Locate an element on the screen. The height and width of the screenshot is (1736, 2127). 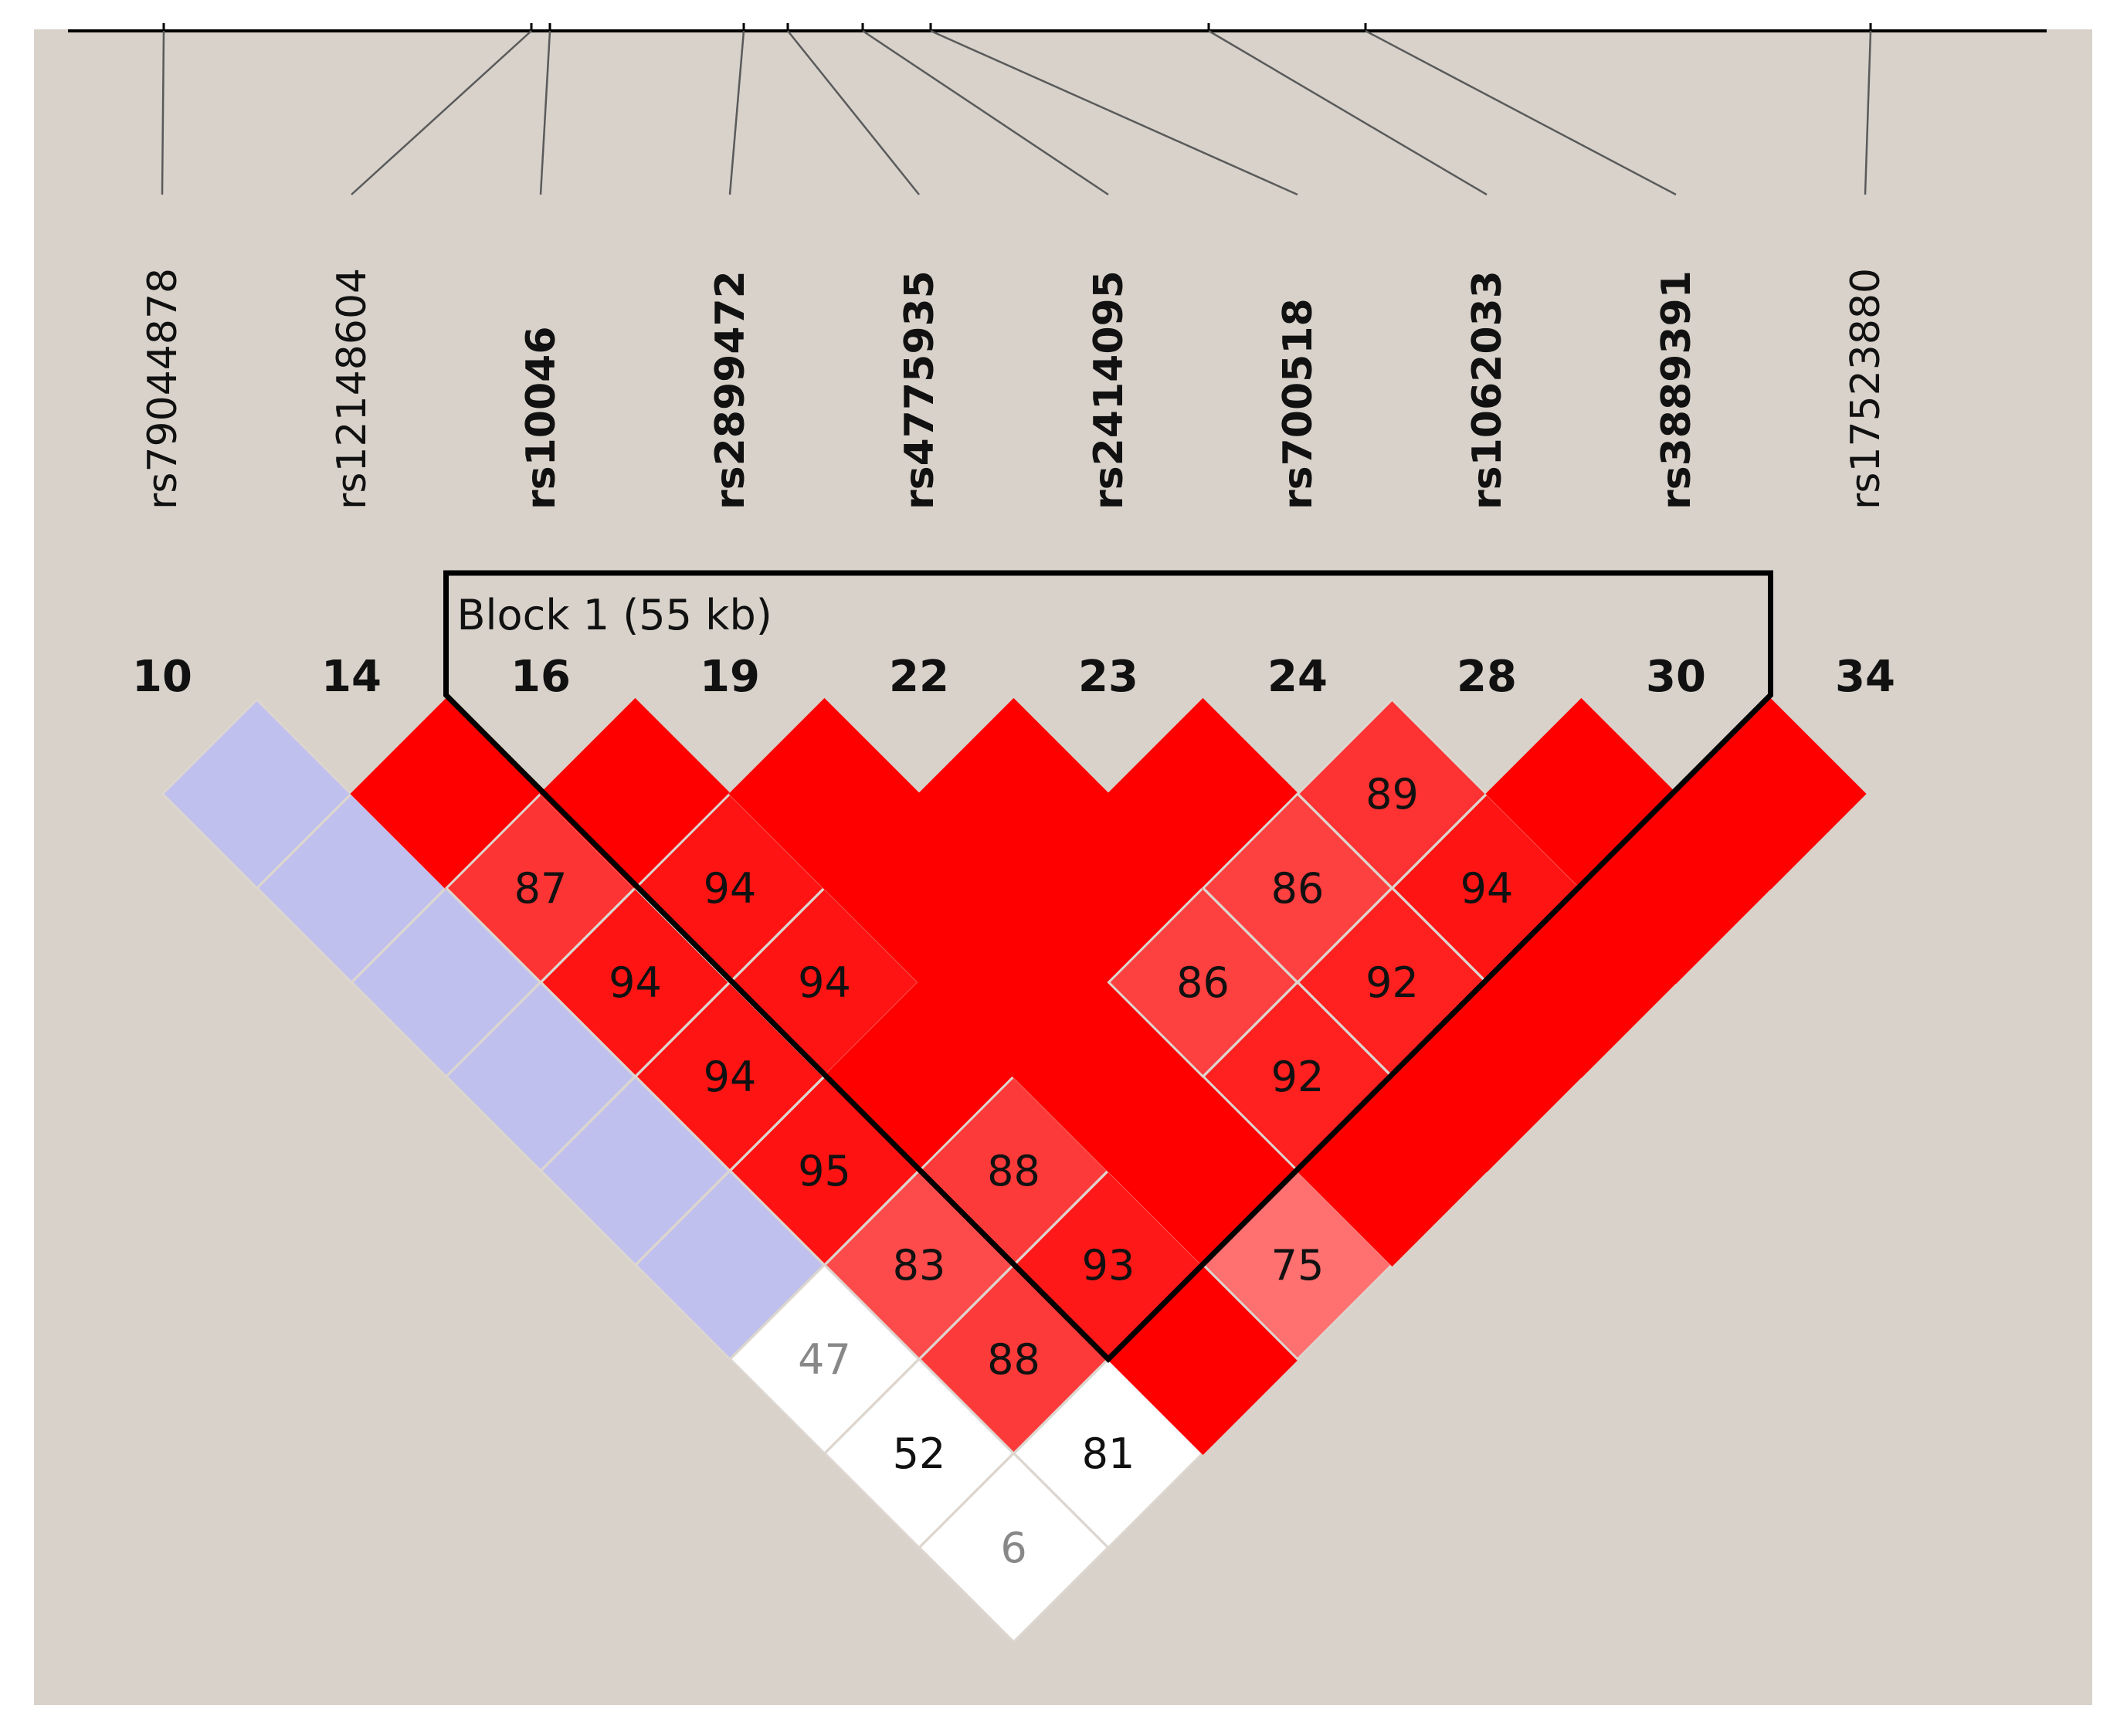
snp-connector-rs3889391 is located at coordinates (1521, 112).